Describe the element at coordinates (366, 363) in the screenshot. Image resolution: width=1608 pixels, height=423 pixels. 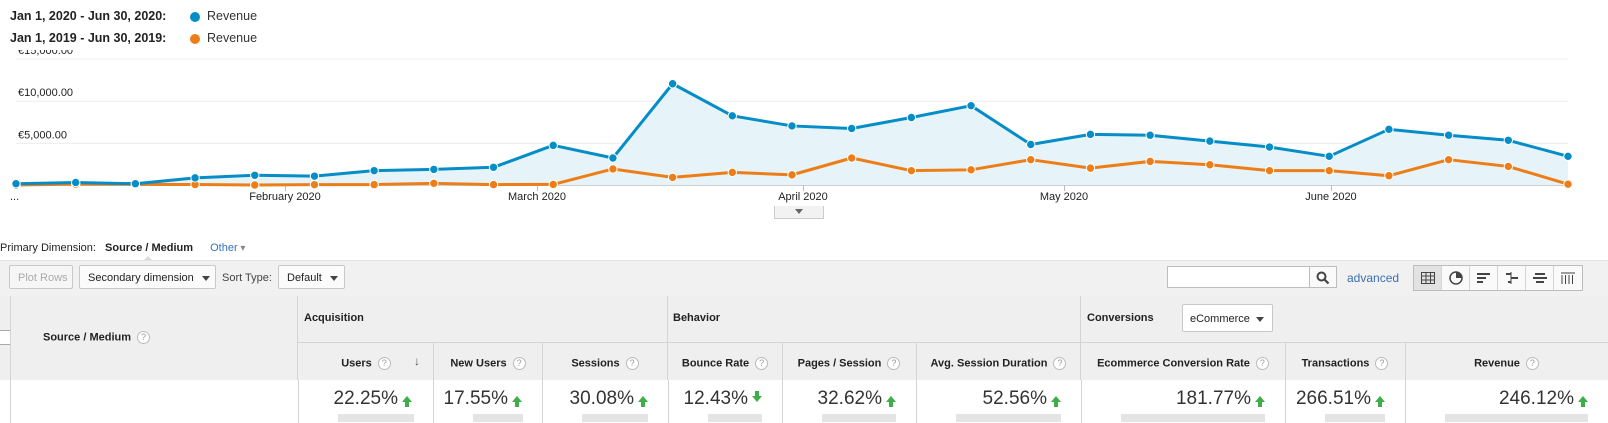
I see `column-header-0: Users?` at that location.